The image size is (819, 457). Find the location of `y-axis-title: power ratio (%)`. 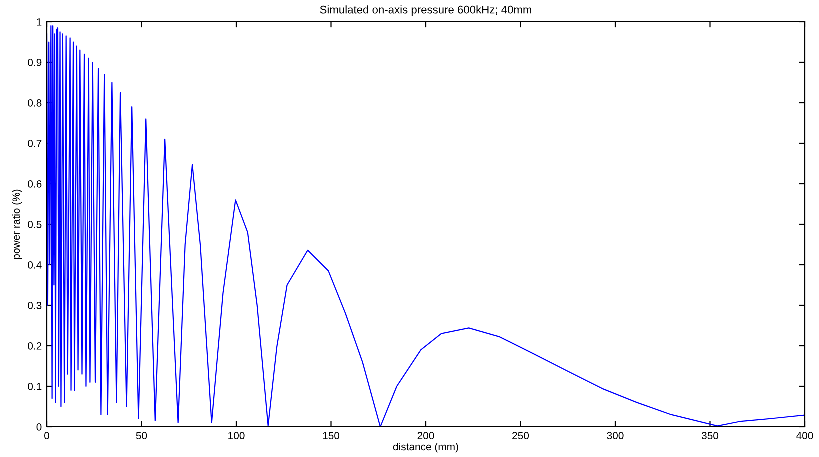

y-axis-title: power ratio (%) is located at coordinates (17, 225).